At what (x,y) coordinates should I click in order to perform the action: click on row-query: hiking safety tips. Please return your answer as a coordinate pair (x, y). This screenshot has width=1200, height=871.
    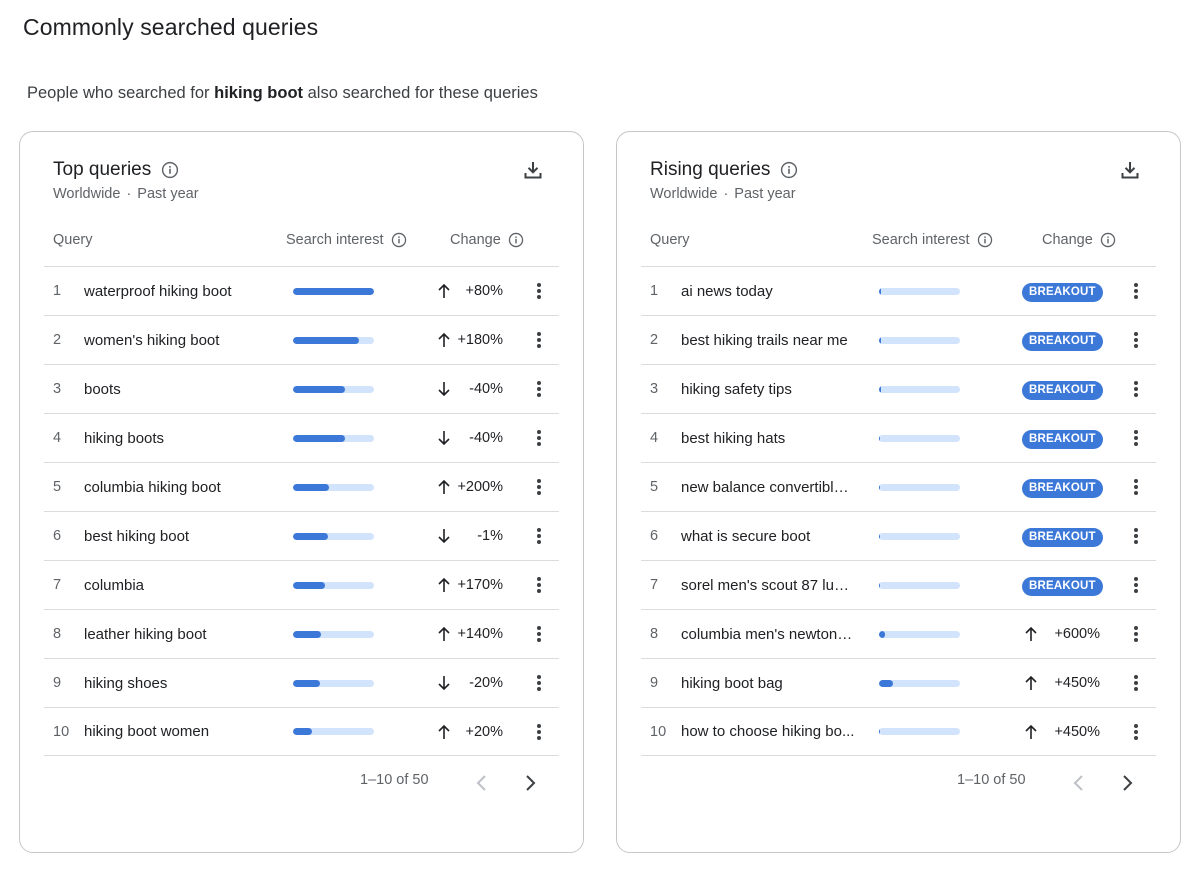
    Looking at the image, I should click on (736, 389).